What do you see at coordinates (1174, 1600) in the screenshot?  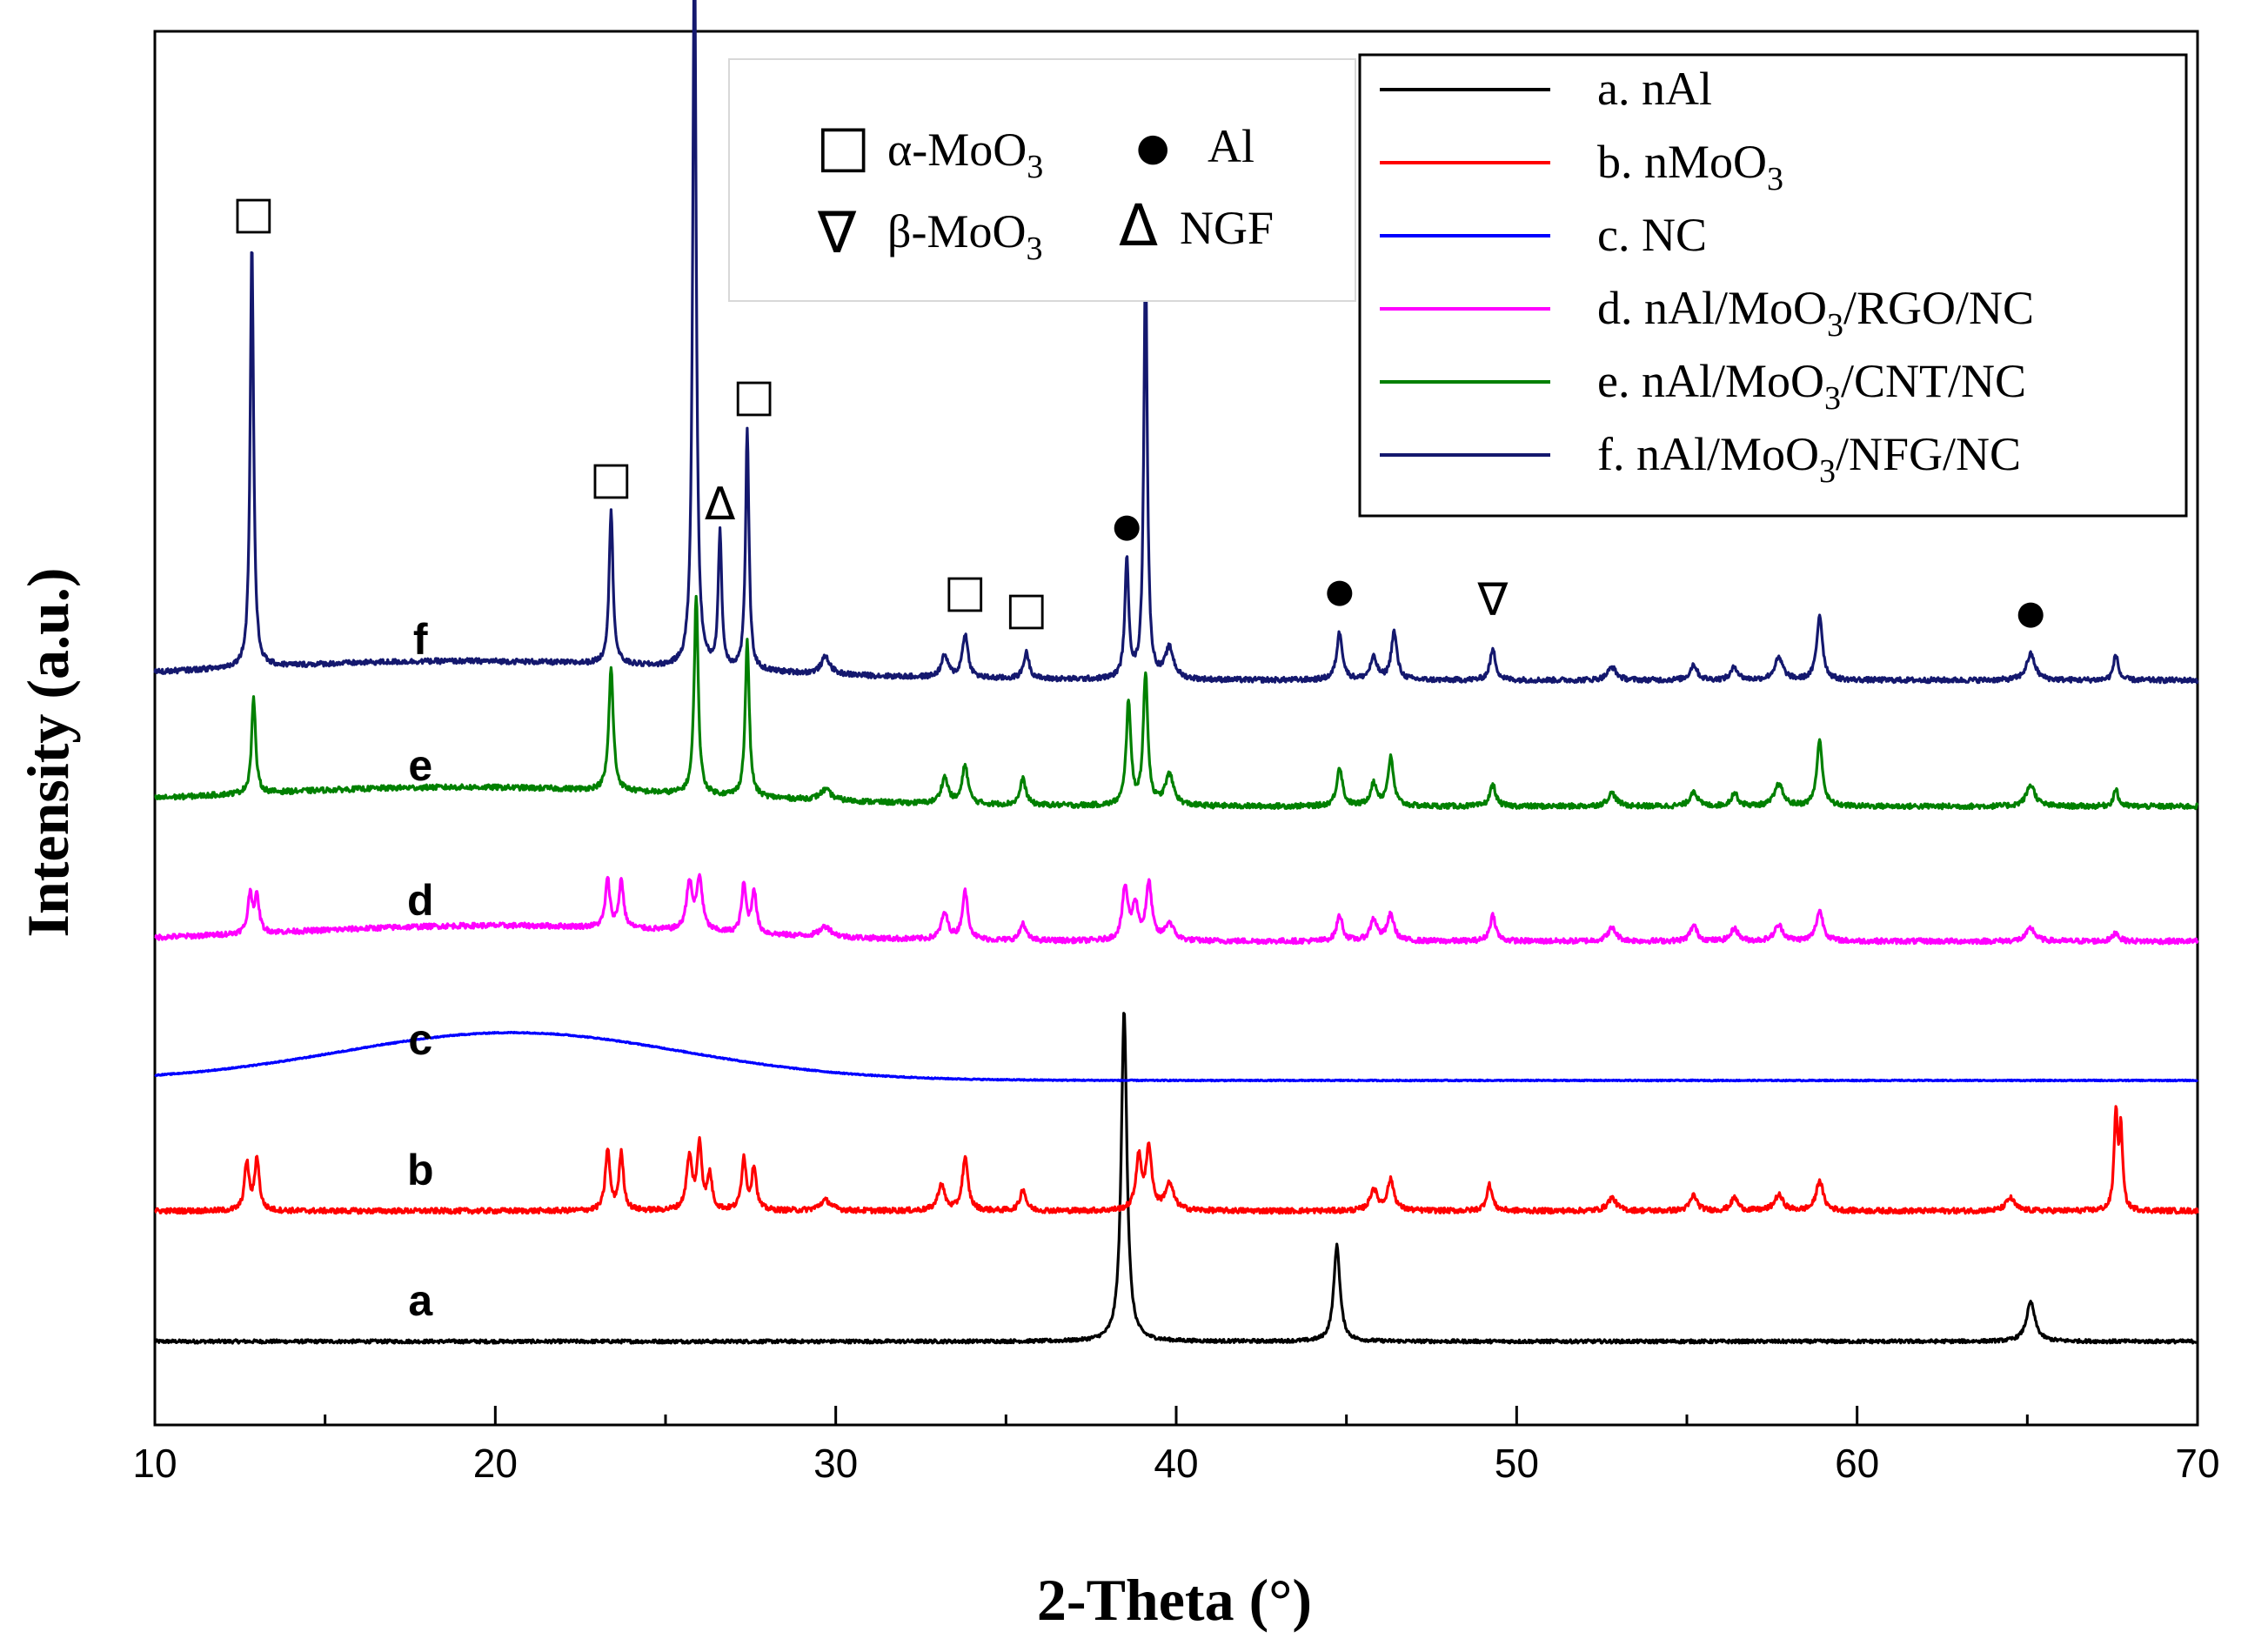 I see `x-axis-title: 2-Theta (°)` at bounding box center [1174, 1600].